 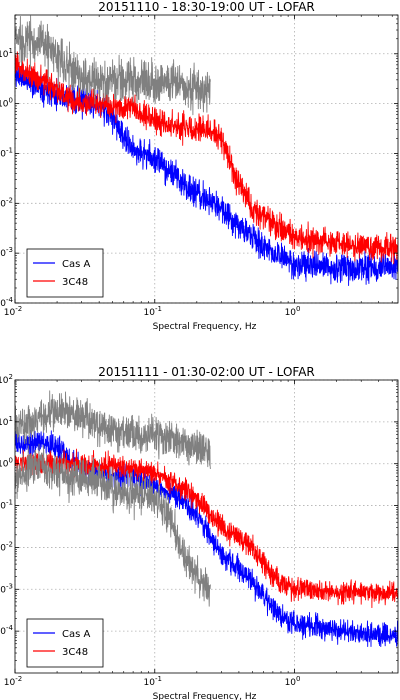 What do you see at coordinates (206, 372) in the screenshot?
I see `chart-title: 20151111 - 01:30-02:00 UT - LOFAR` at bounding box center [206, 372].